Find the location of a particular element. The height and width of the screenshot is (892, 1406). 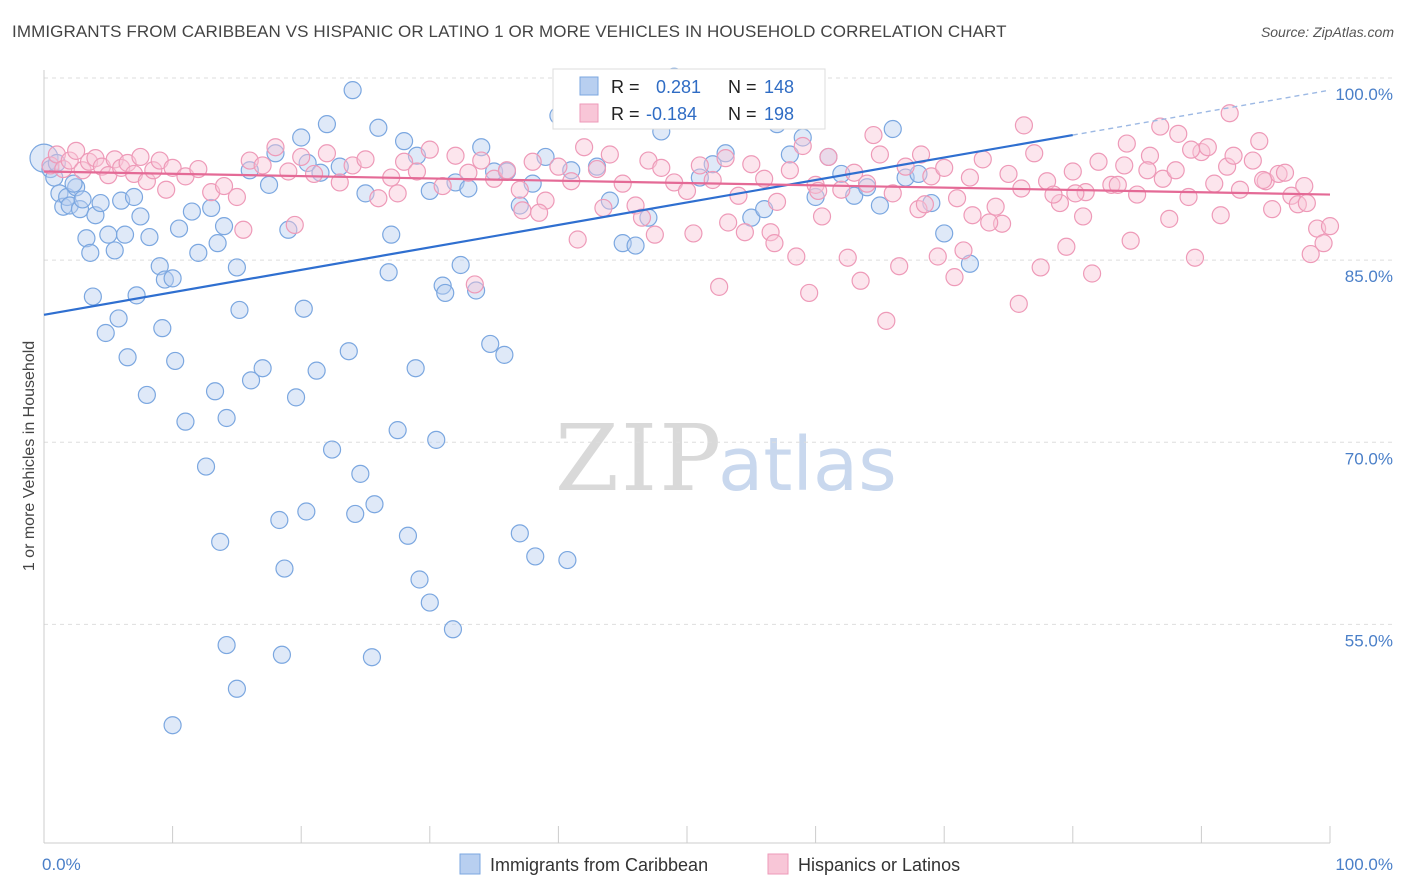

trend-line-hispanic is located at coordinates (687, 183).